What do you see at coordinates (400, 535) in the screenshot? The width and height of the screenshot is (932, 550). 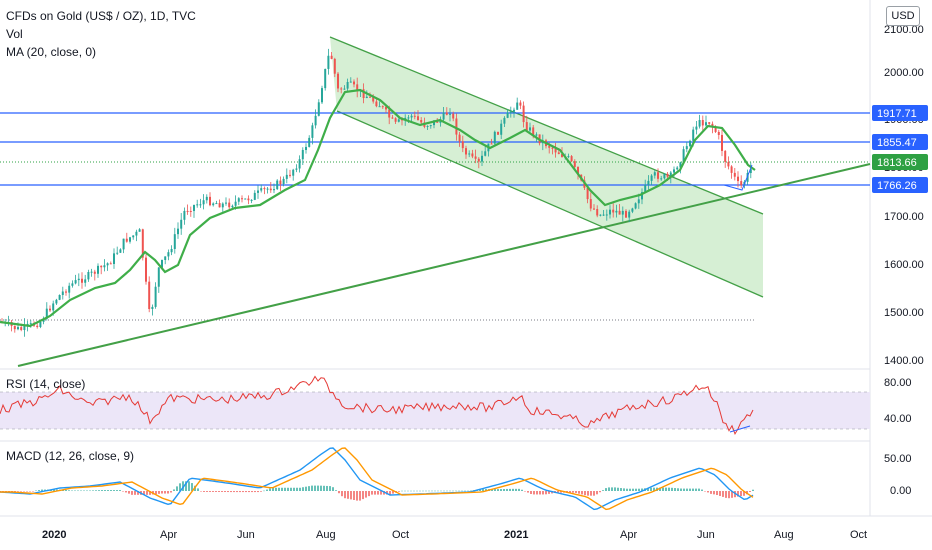 I see `time-label-oct-2020: Oct` at bounding box center [400, 535].